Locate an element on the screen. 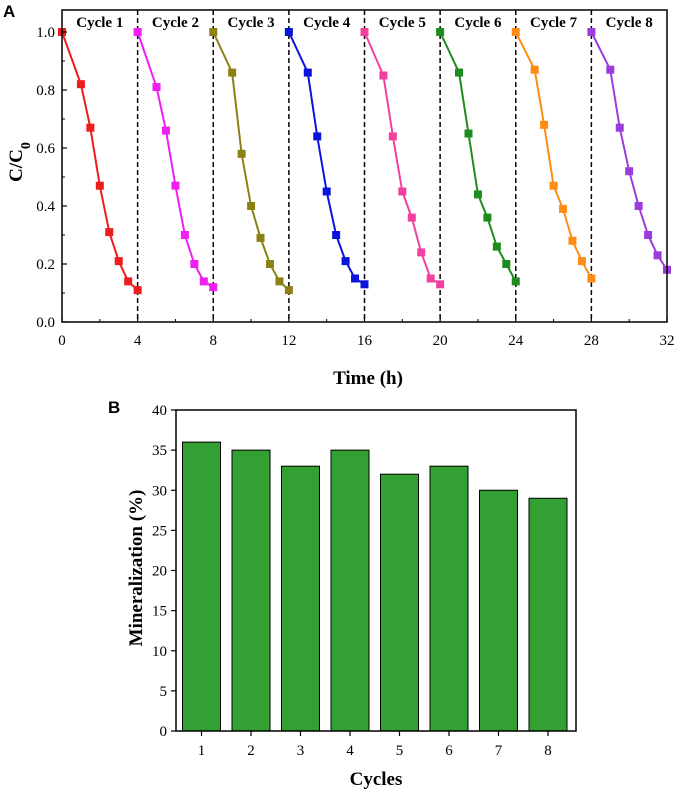  panel-a-y-axis-title-main: C/C is located at coordinates (16, 165).